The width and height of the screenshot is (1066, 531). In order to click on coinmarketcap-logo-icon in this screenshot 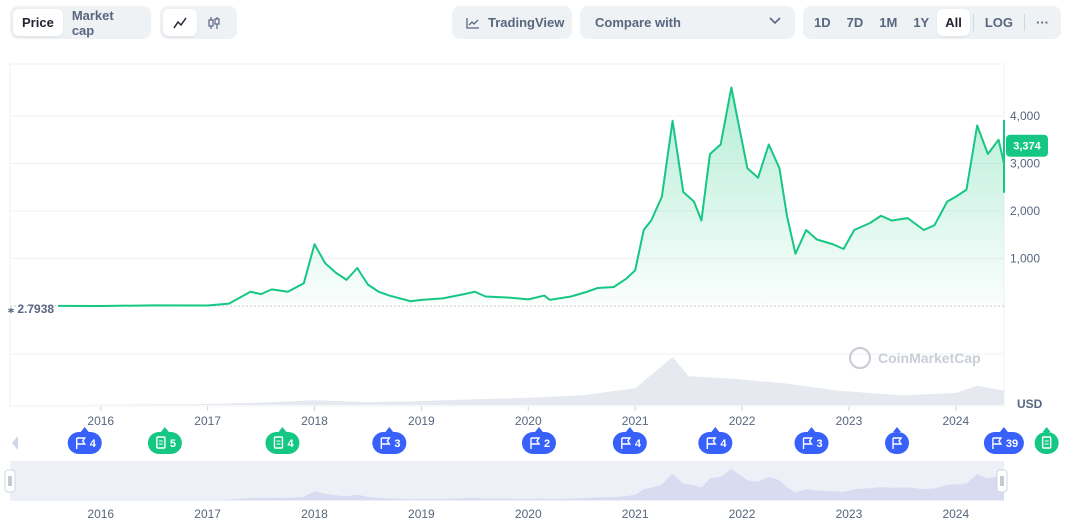, I will do `click(860, 358)`.